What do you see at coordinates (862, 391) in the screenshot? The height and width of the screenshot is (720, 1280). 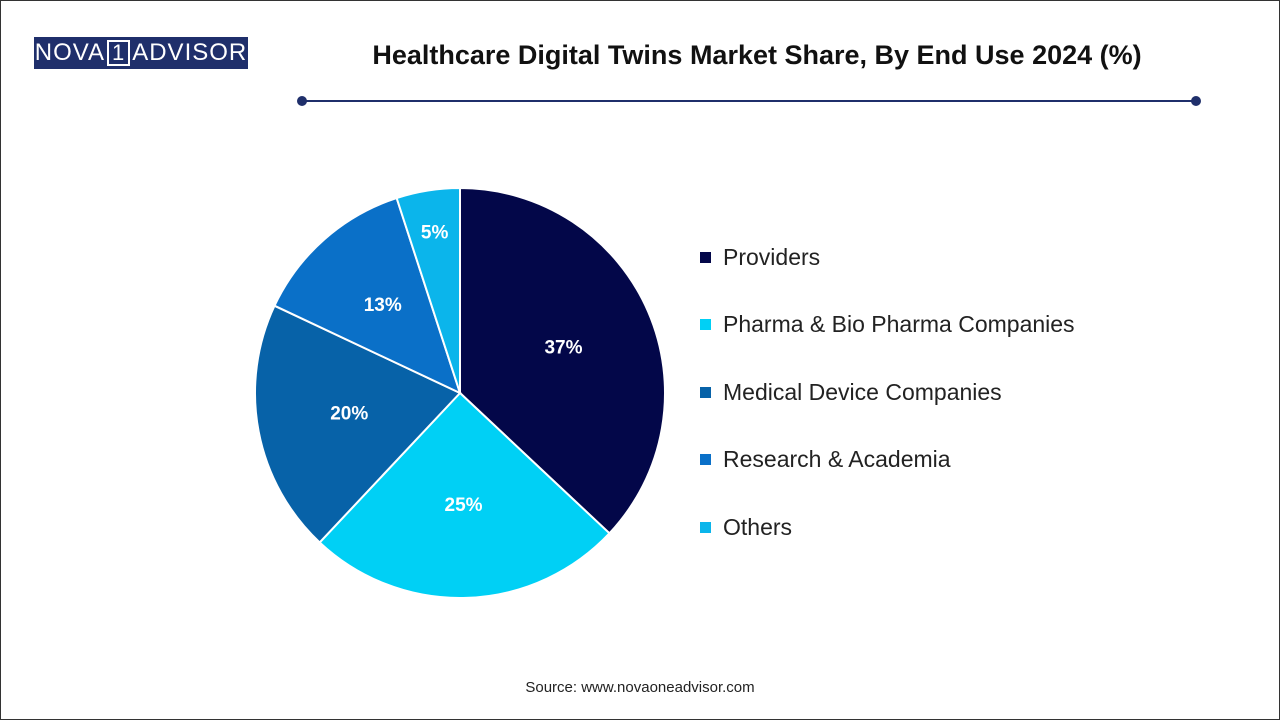 I see `legend-label-2: Medical Device Companies` at bounding box center [862, 391].